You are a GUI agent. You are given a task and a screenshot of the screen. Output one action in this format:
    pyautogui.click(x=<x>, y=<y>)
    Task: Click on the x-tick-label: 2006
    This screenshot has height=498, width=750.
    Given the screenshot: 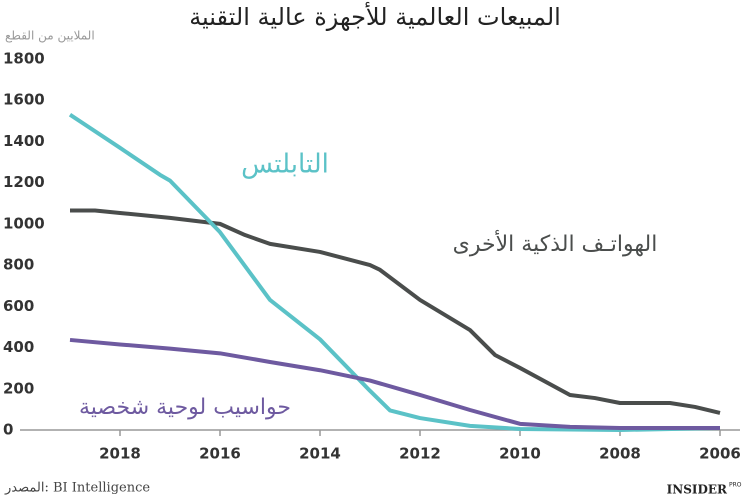 What is the action you would take?
    pyautogui.click(x=720, y=454)
    